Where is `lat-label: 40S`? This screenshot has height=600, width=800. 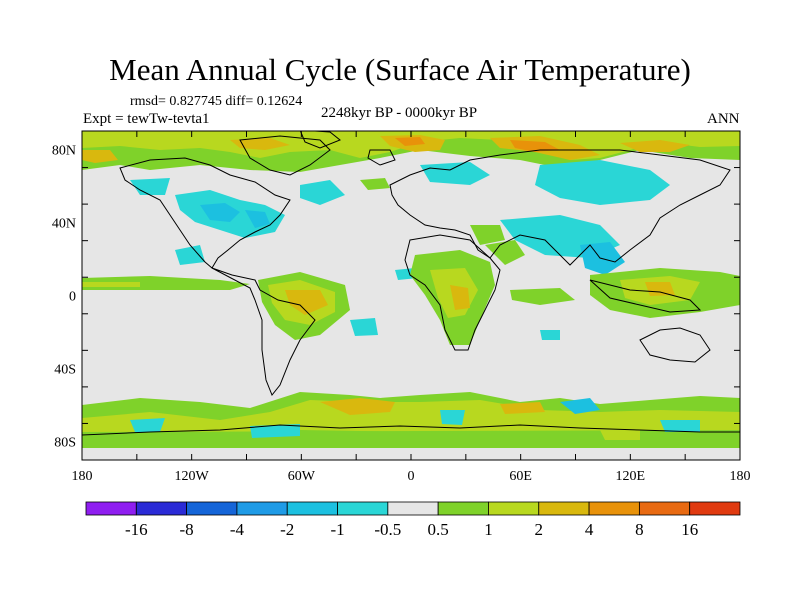 lat-label: 40S is located at coordinates (65, 370).